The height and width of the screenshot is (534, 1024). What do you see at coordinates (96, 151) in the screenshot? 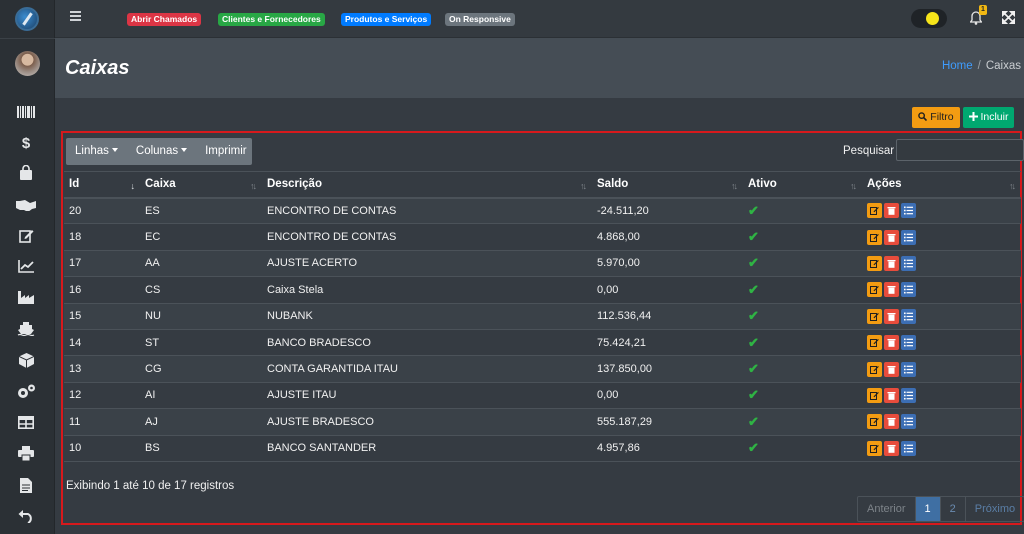
I see `rows-dropdown-button: Linhas` at bounding box center [96, 151].